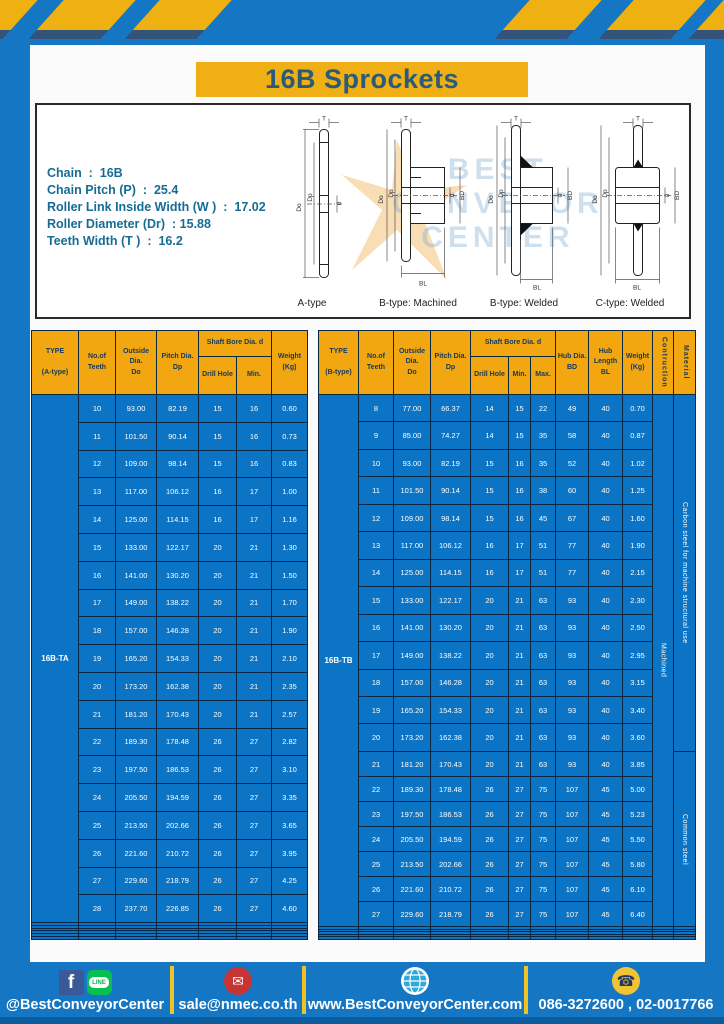 Image resolution: width=724 pixels, height=1024 pixels. Describe the element at coordinates (238, 1005) in the screenshot. I see `email-text: sale@nmec.co.th` at that location.